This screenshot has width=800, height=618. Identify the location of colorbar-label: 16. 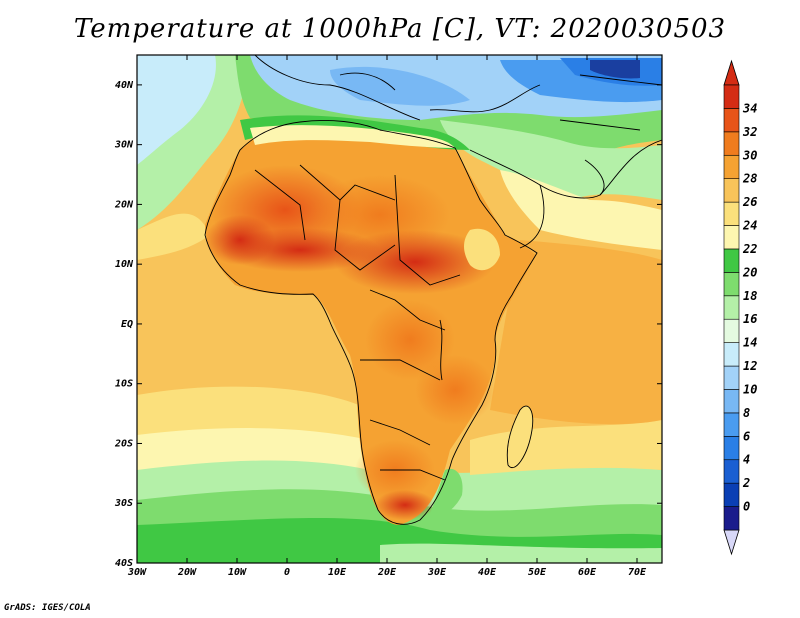
(750, 319).